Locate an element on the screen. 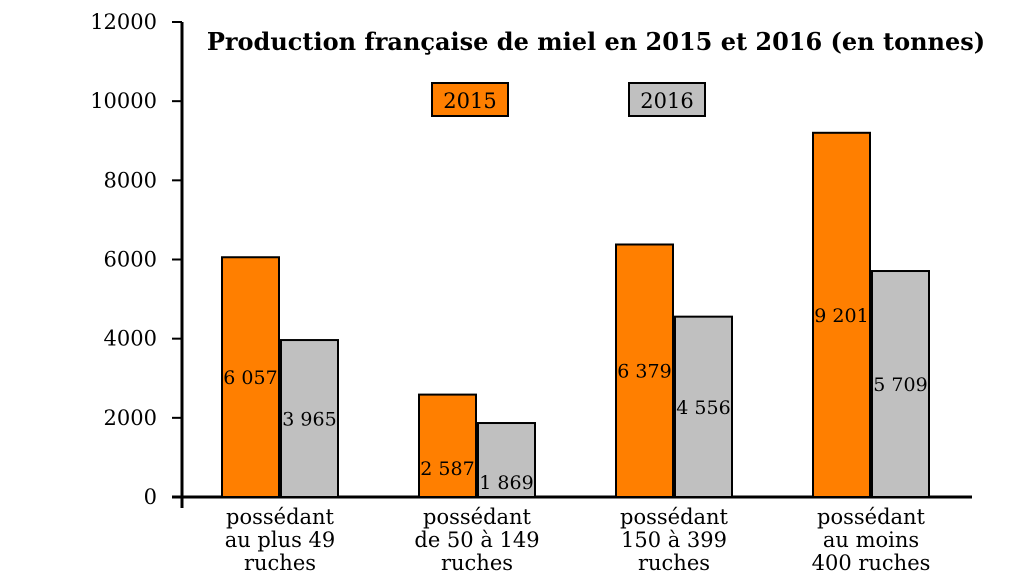 The height and width of the screenshot is (579, 1023). bar-value-label: 6 057 is located at coordinates (250, 378).